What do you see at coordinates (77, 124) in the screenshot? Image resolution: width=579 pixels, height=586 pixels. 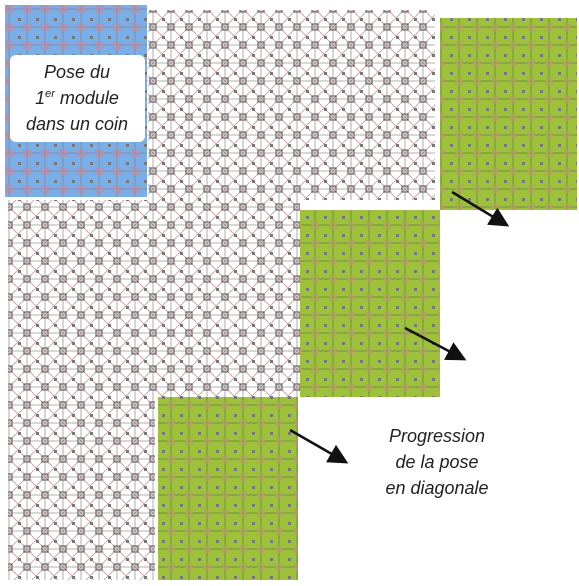 I see `label: dans un coin` at bounding box center [77, 124].